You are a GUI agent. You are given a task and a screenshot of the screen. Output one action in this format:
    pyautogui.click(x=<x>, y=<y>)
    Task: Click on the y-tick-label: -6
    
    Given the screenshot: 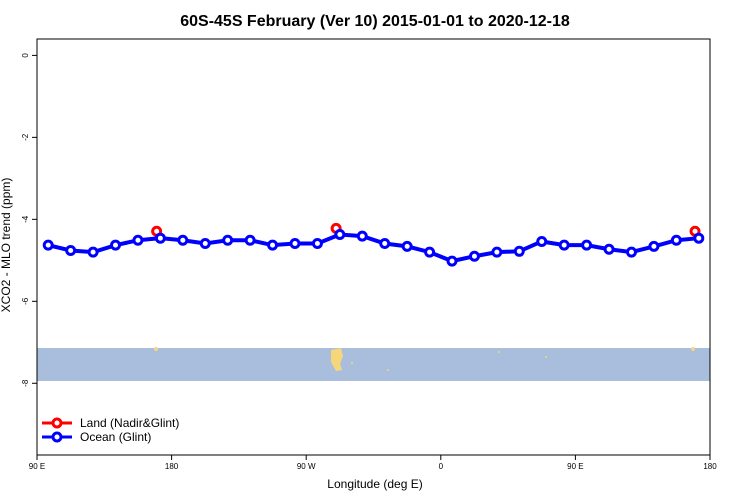 What is the action you would take?
    pyautogui.click(x=25, y=301)
    